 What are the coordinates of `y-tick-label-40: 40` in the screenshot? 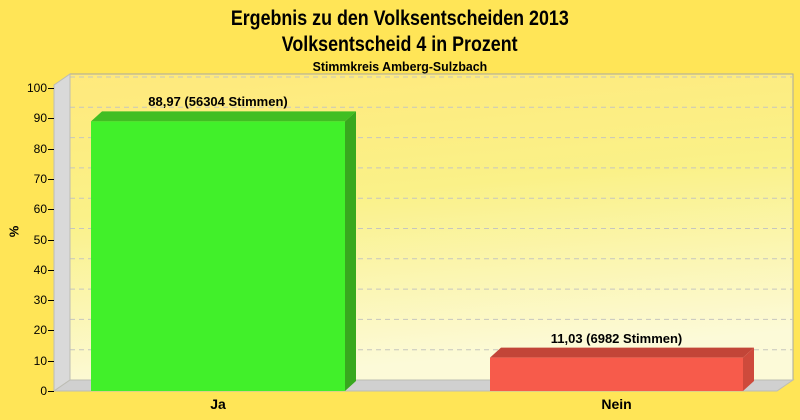 It's located at (40, 269).